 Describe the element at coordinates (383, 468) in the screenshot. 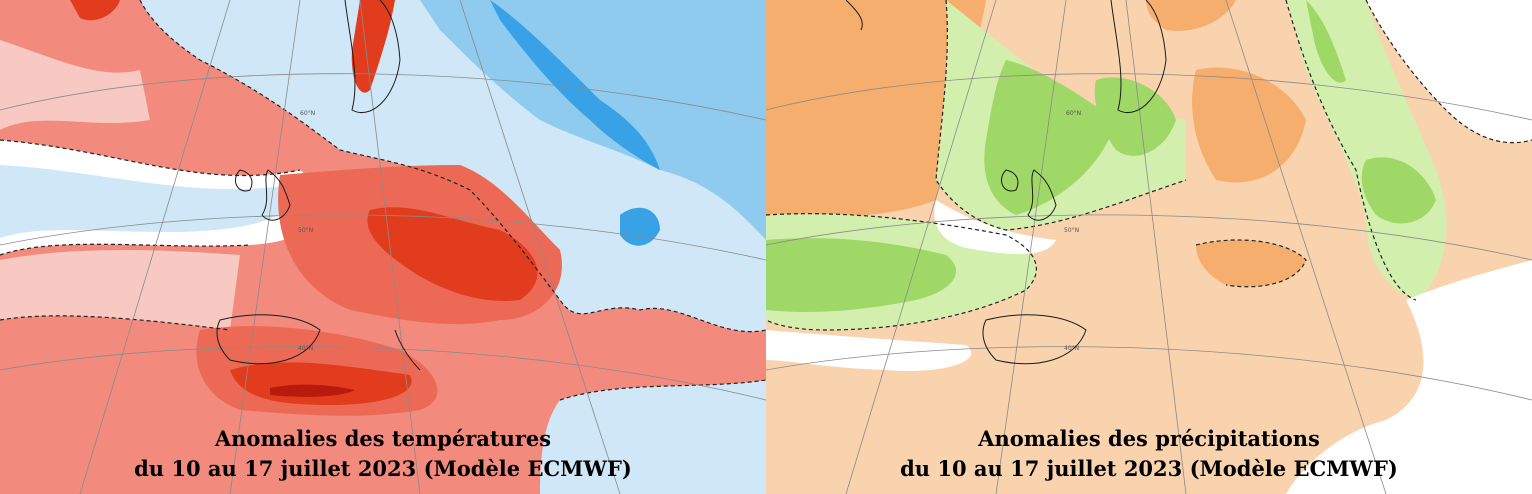

I see `temperature-caption-period: du 10 au 17 juillet 2023 (Modèle ECMWF)` at that location.